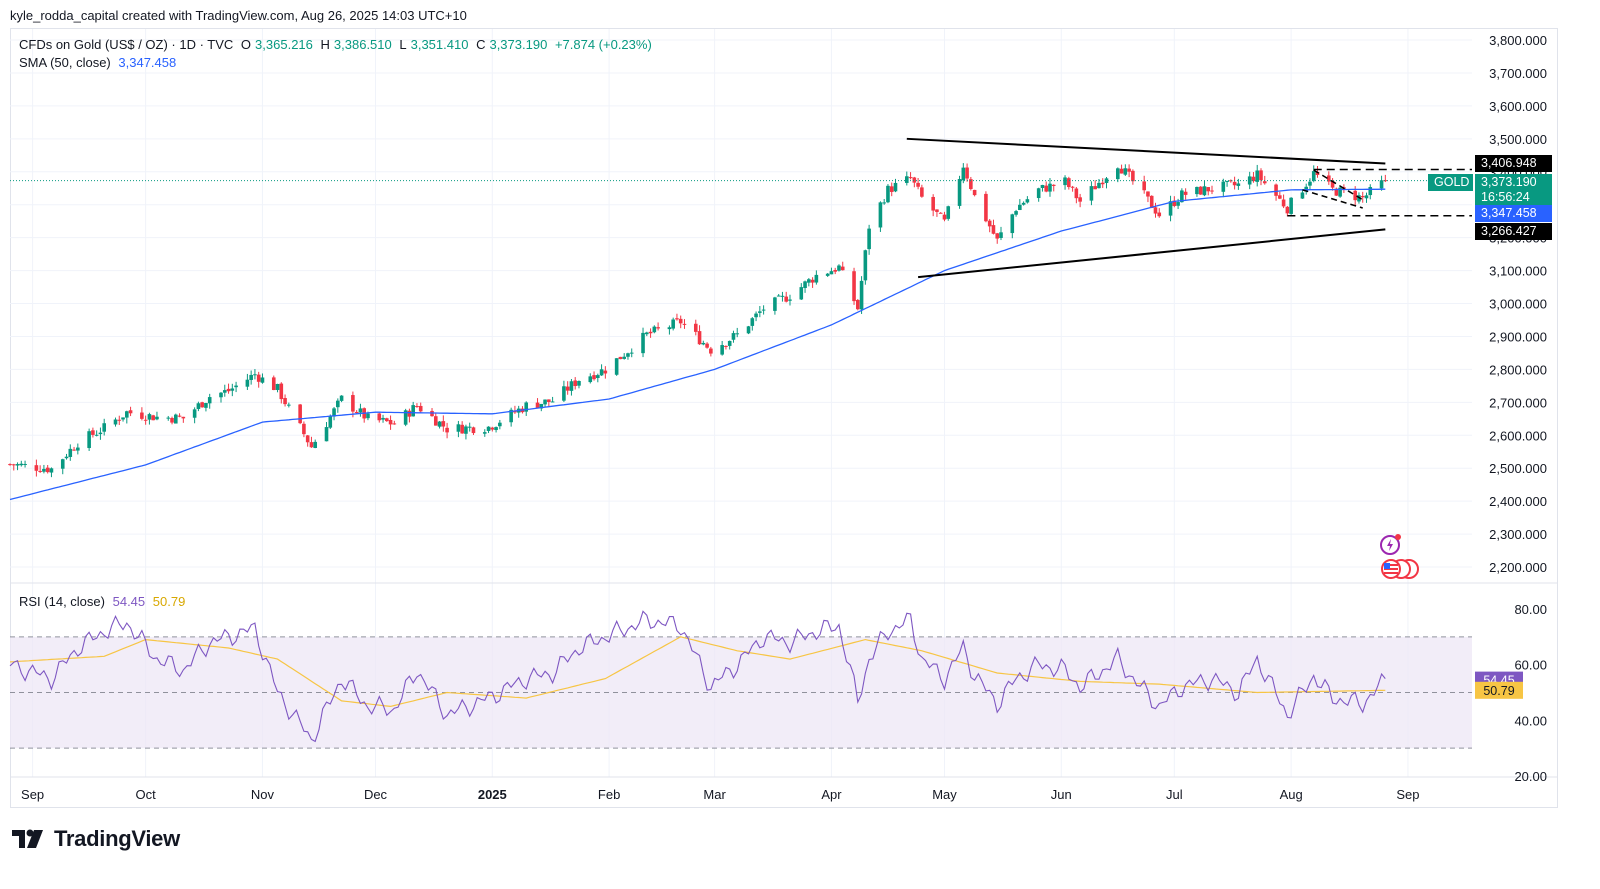  I want to click on time-tick-label: Aug, so click(1291, 794).